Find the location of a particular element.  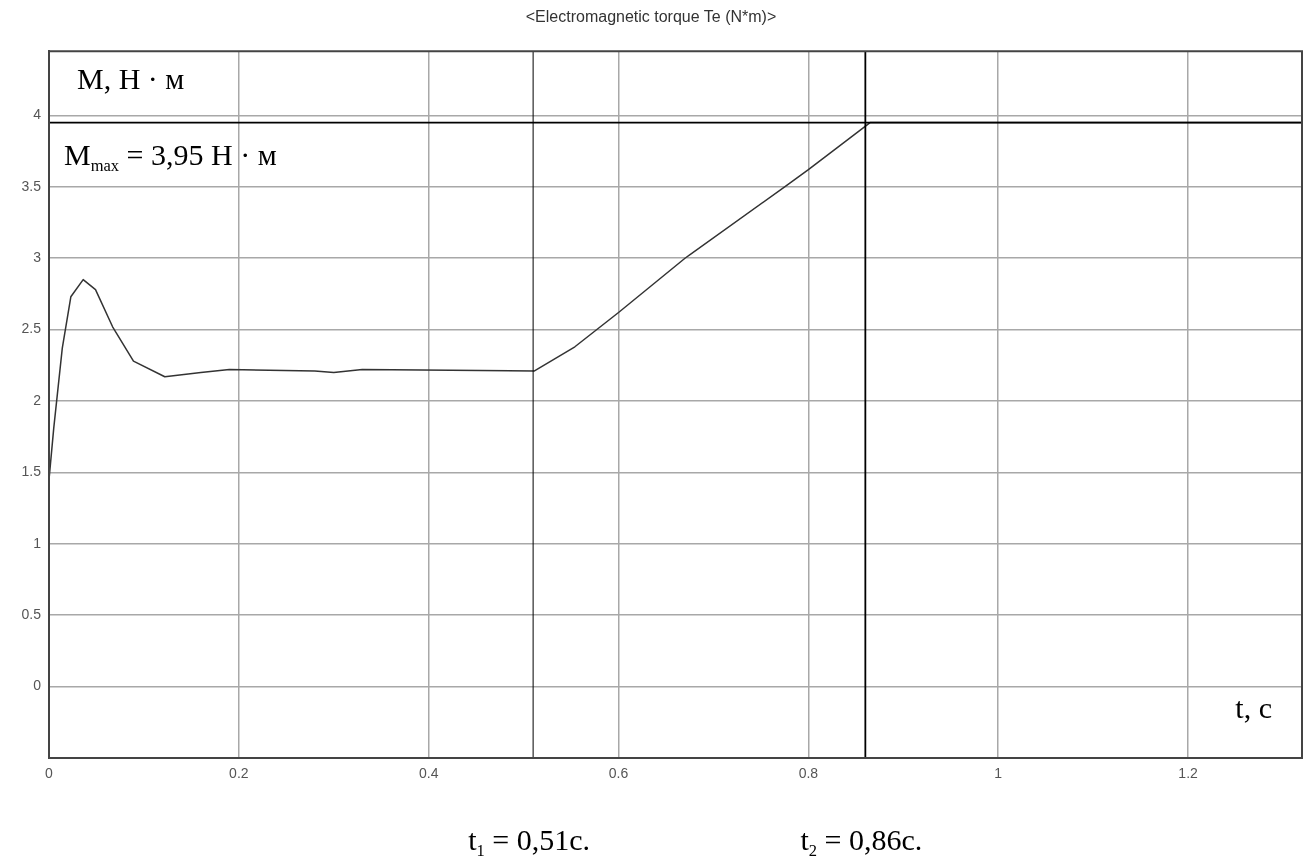

x-tick-label: 1.2 is located at coordinates (1188, 773).